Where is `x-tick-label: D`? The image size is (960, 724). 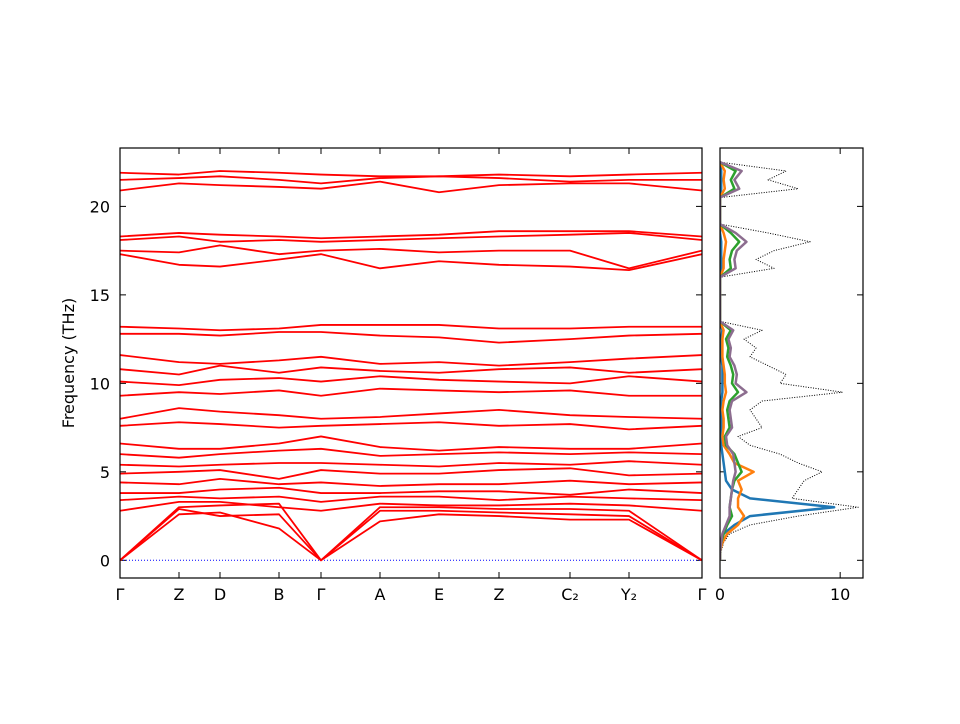
x-tick-label: D is located at coordinates (220, 594).